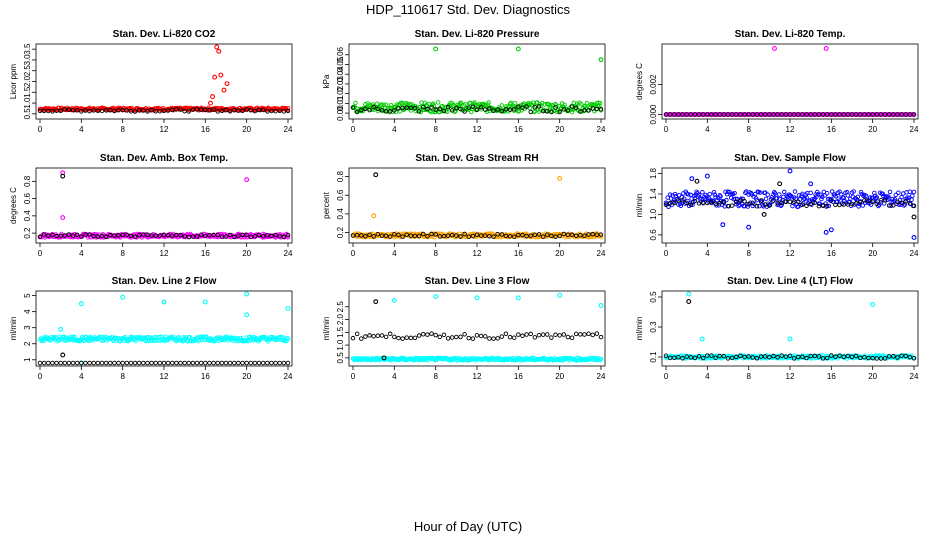 The image size is (936, 540). What do you see at coordinates (477, 34) in the screenshot?
I see `panel-title: Stan. Dev. Li-820 Pressure` at bounding box center [477, 34].